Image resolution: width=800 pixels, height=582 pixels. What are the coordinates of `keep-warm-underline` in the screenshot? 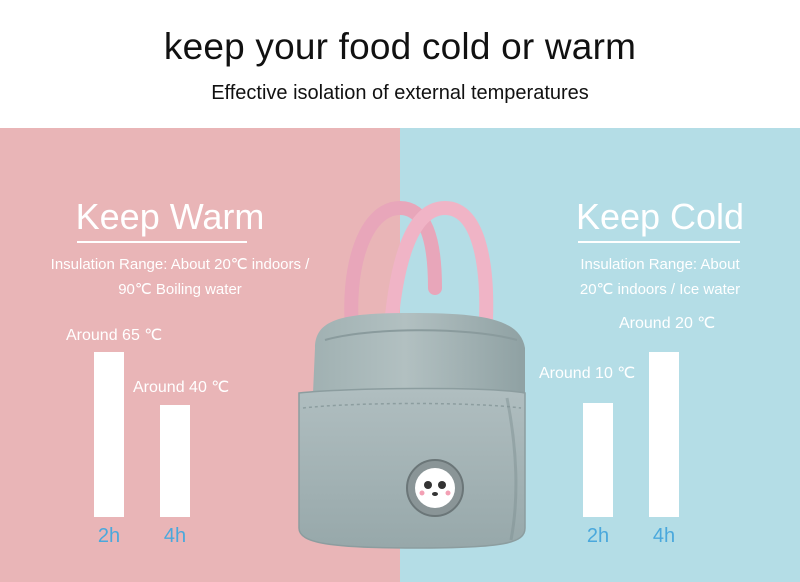 It's located at (162, 242).